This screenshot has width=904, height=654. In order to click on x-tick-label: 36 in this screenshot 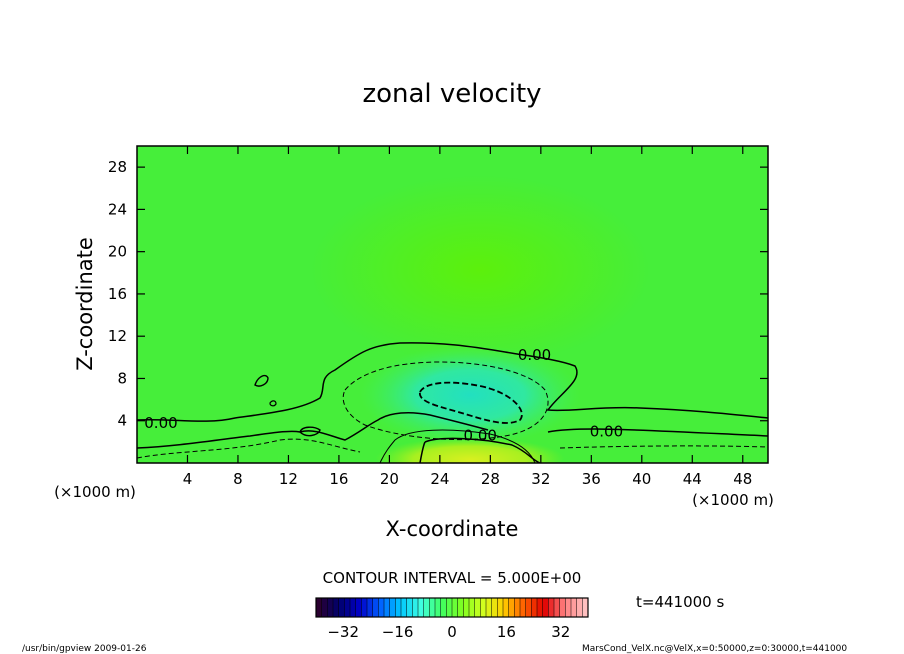, I will do `click(591, 479)`.